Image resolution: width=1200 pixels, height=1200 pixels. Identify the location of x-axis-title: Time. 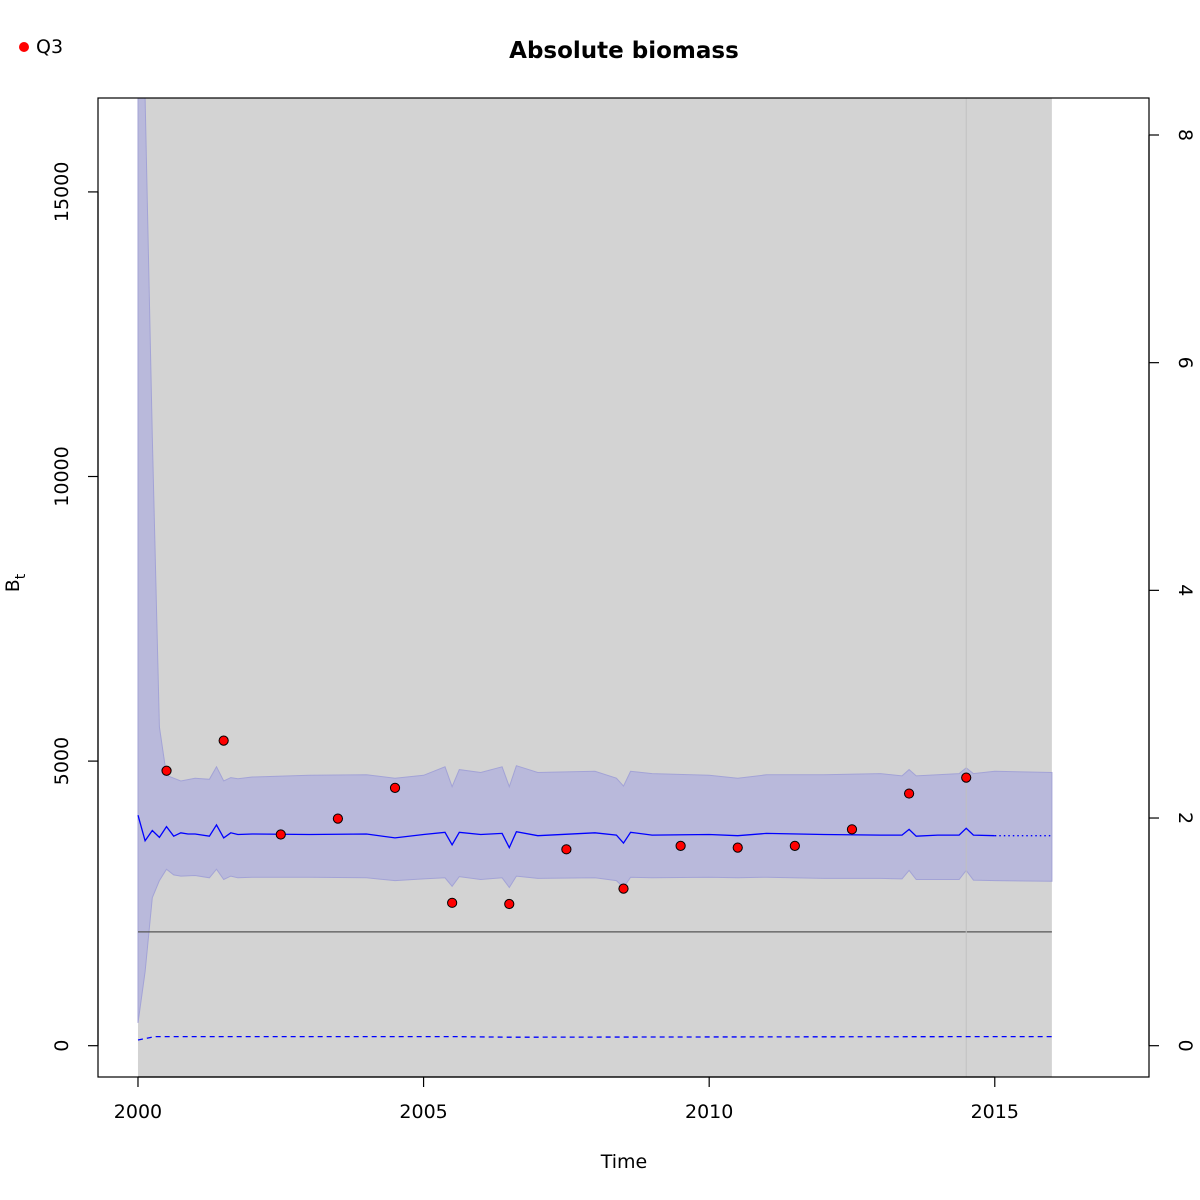
(624, 1162).